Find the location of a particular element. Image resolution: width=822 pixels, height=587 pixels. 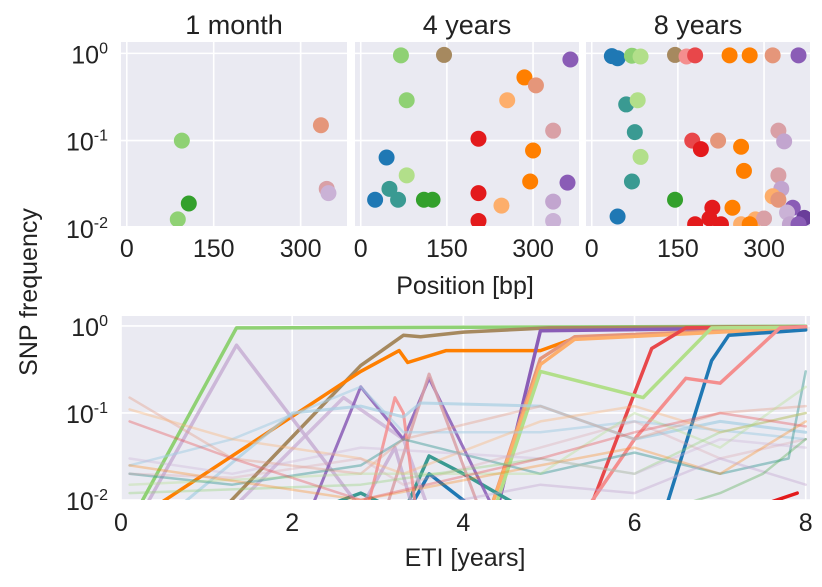

panel-1-month-y-ticks: 10⁰ 10⁻¹ 10⁻² is located at coordinates (87, 141).